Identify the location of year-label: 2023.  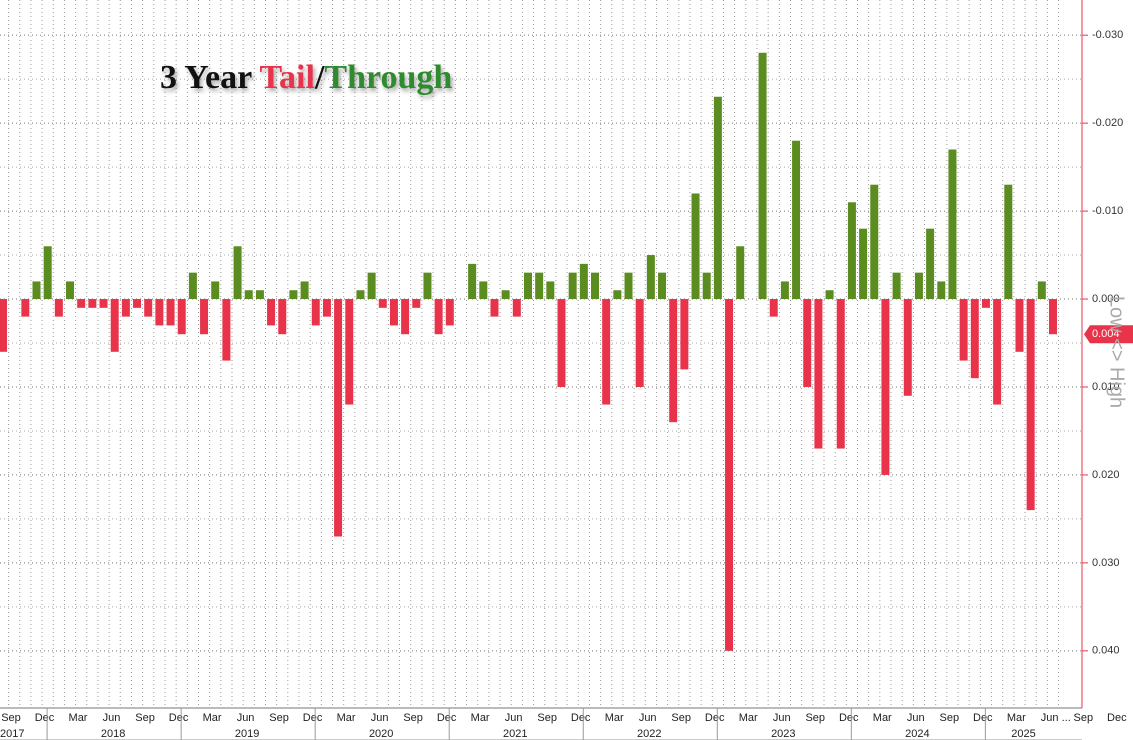
(783, 734).